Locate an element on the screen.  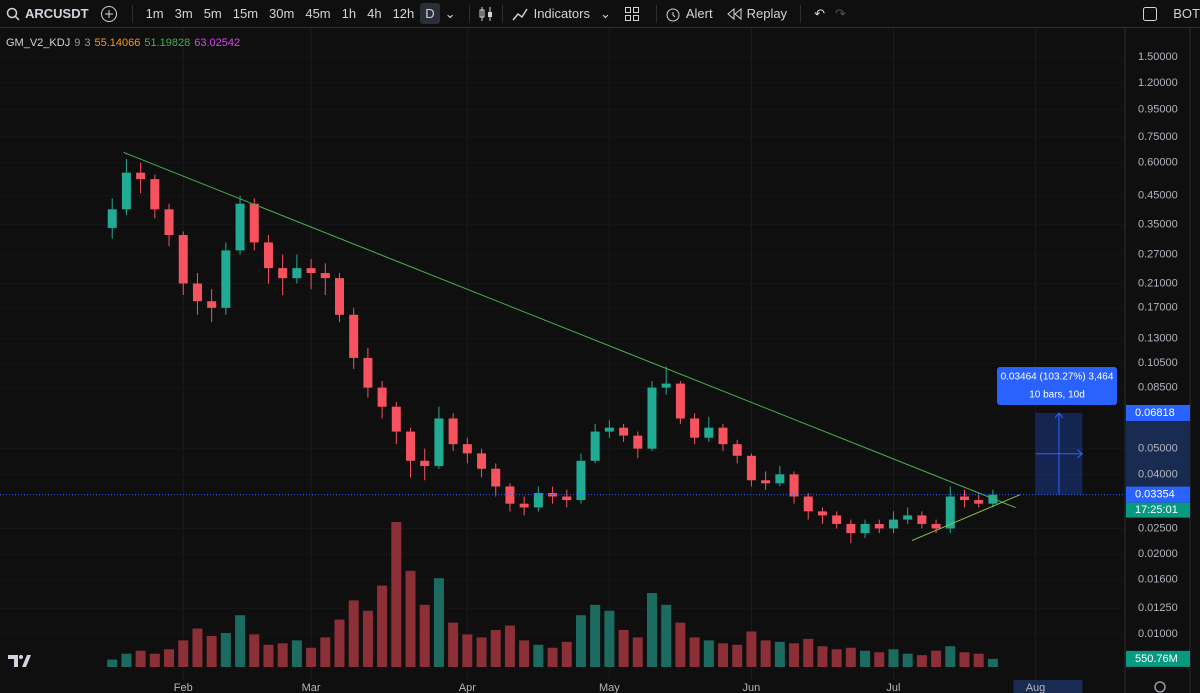
price-axis is located at coordinates (1157, 360).